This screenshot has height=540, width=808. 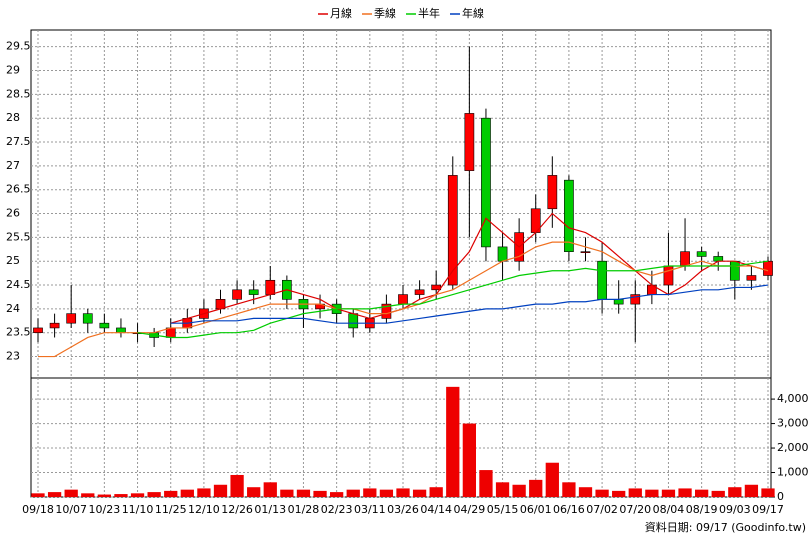 What do you see at coordinates (385, 13) in the screenshot?
I see `legend-label: 季線` at bounding box center [385, 13].